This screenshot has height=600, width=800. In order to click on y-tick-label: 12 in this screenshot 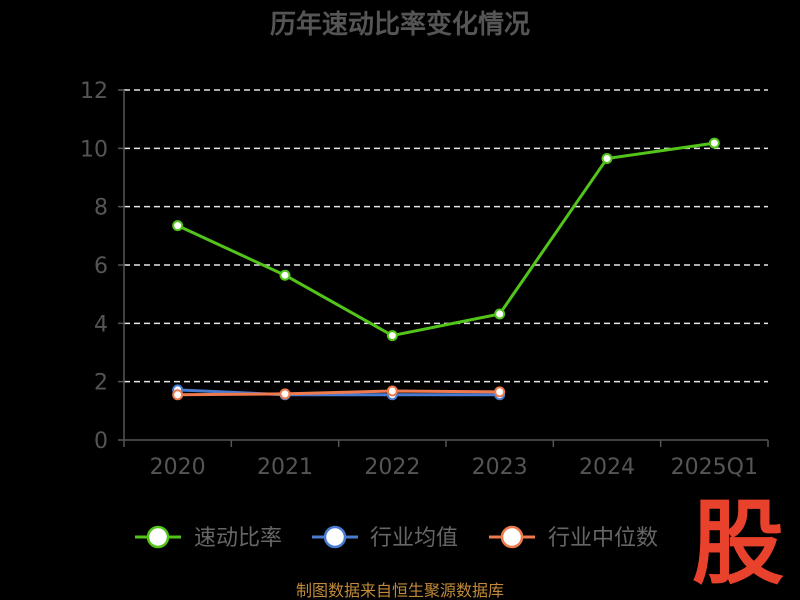, I will do `click(94, 91)`.